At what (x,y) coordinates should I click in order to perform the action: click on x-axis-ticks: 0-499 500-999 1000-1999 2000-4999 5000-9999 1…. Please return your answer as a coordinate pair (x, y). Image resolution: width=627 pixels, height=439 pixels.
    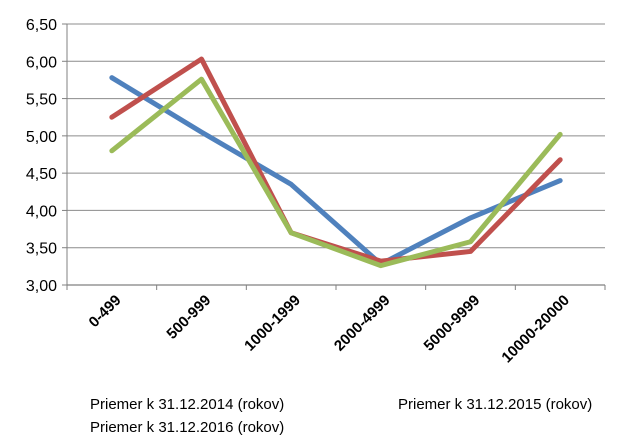
    Looking at the image, I should click on (329, 329).